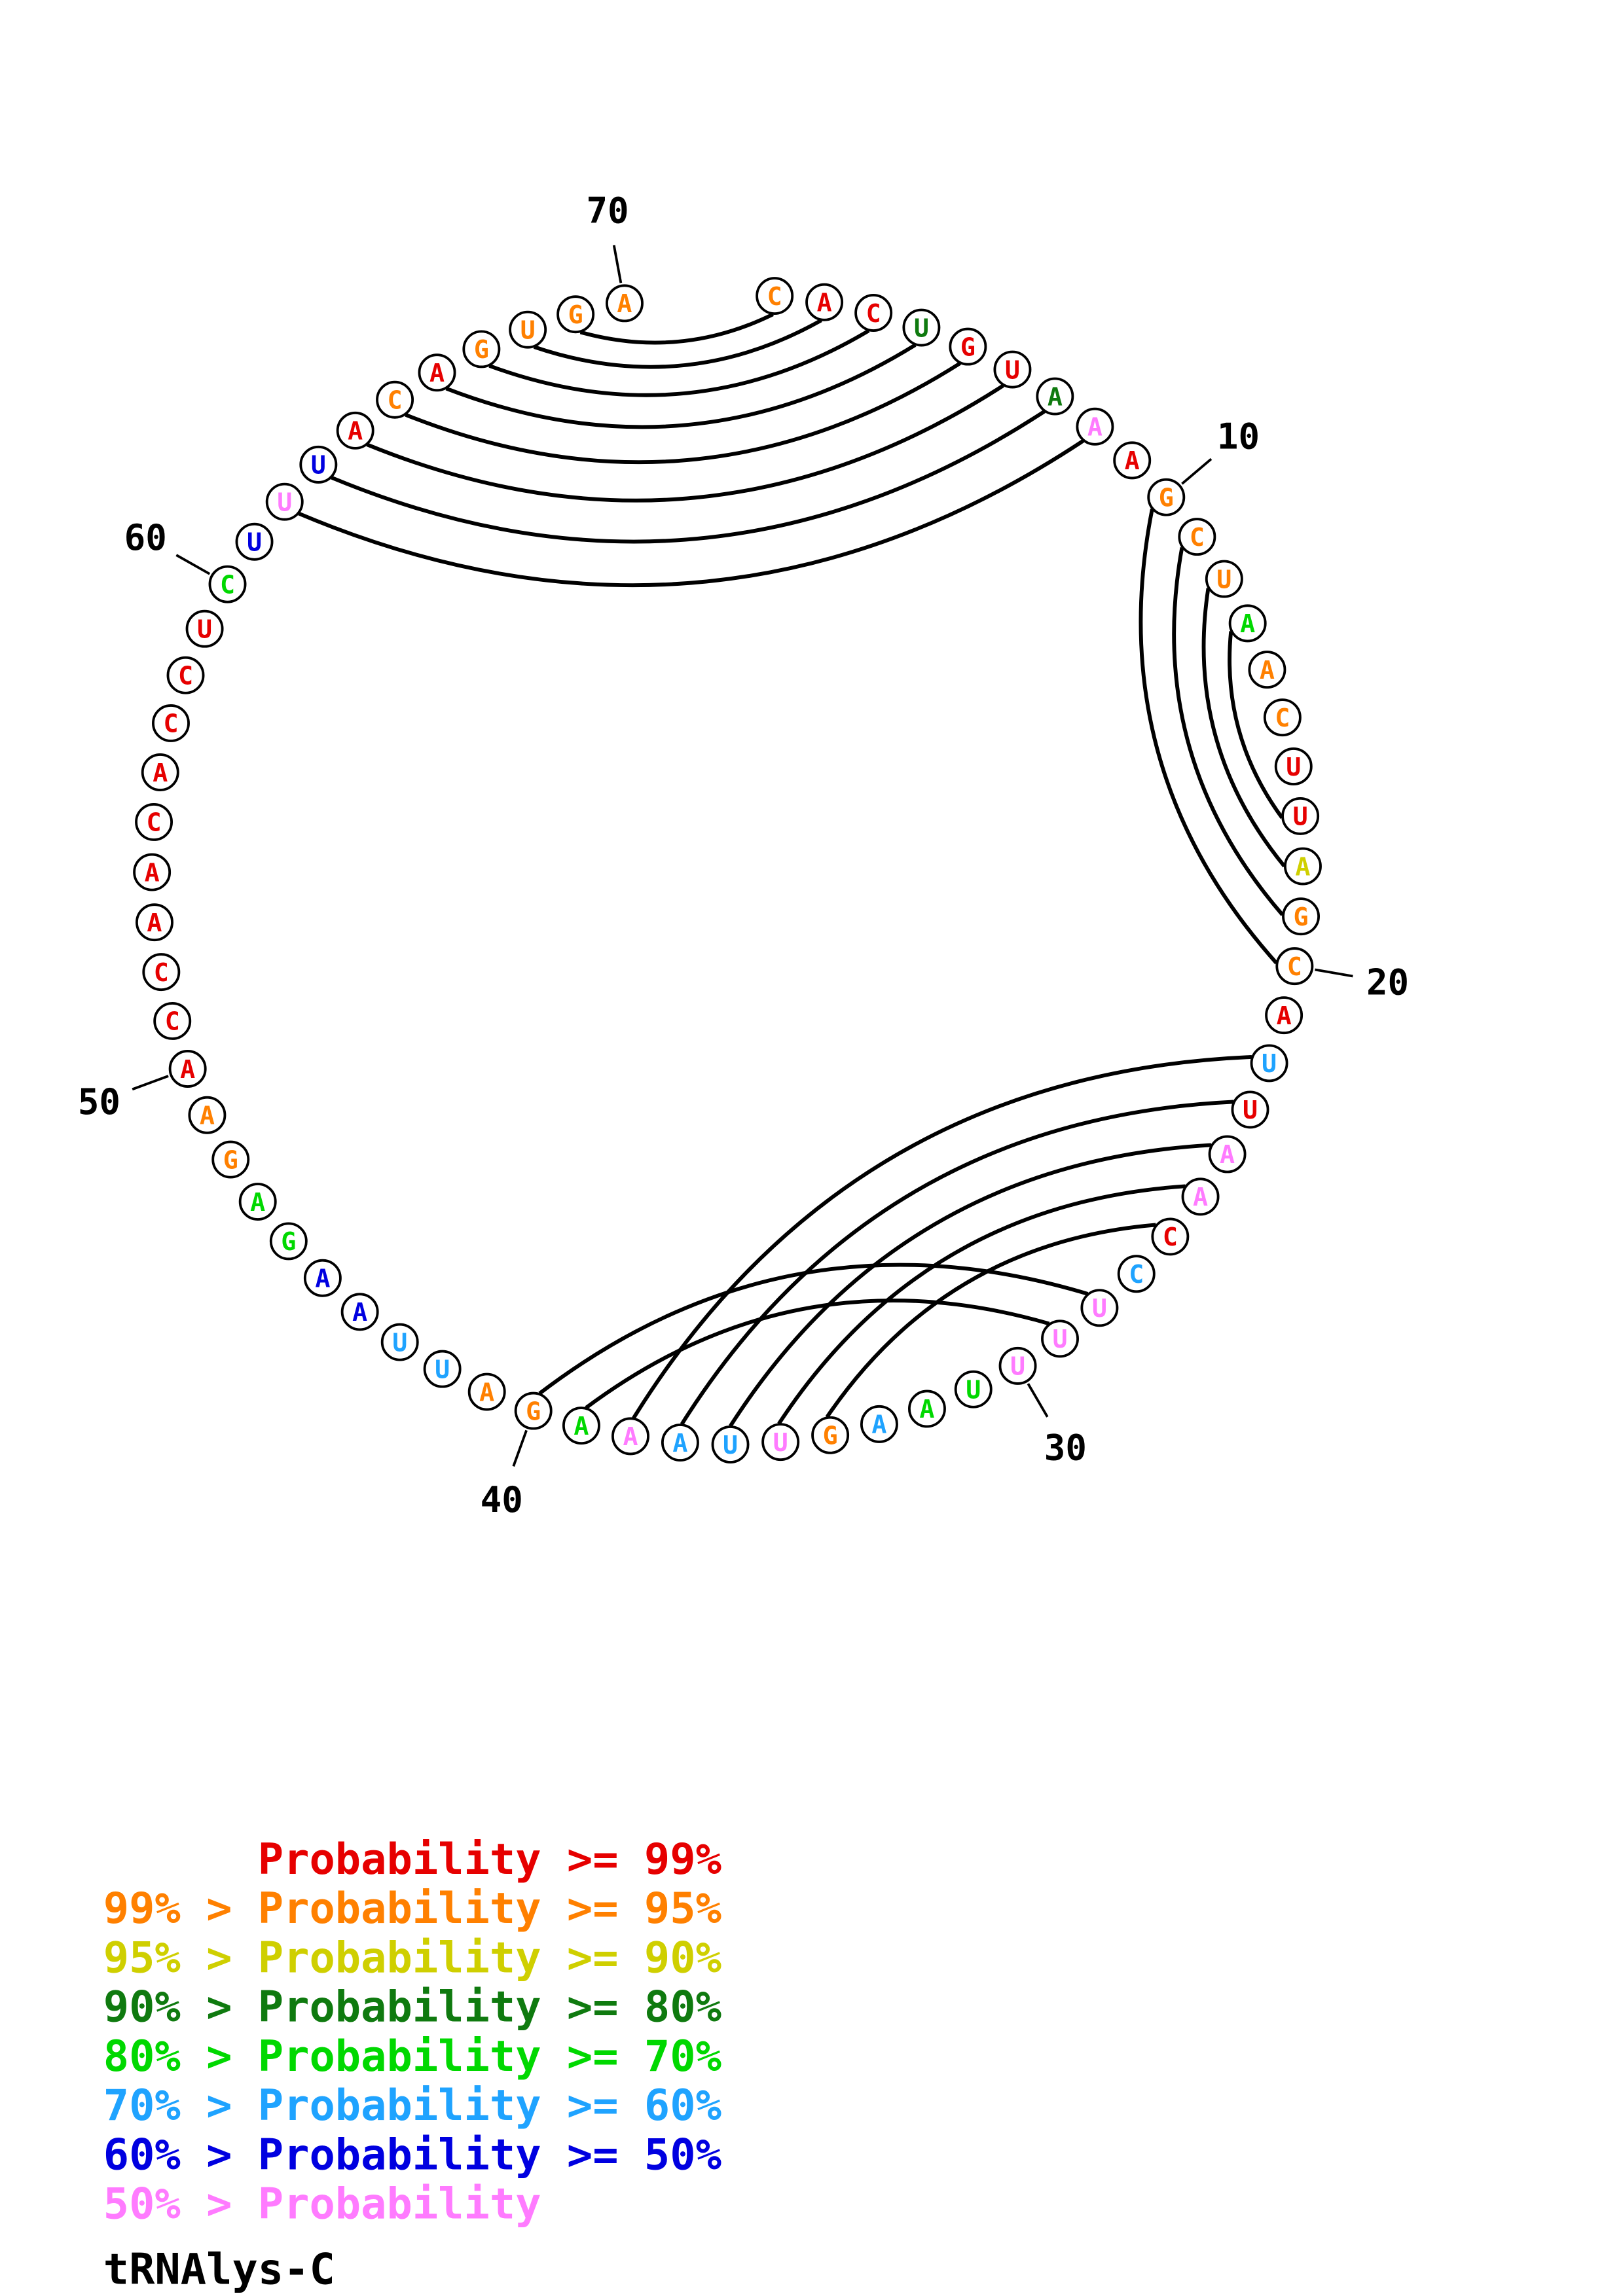 Image resolution: width=1623 pixels, height=2296 pixels. I want to click on nucleotide-37: A, so click(680, 1443).